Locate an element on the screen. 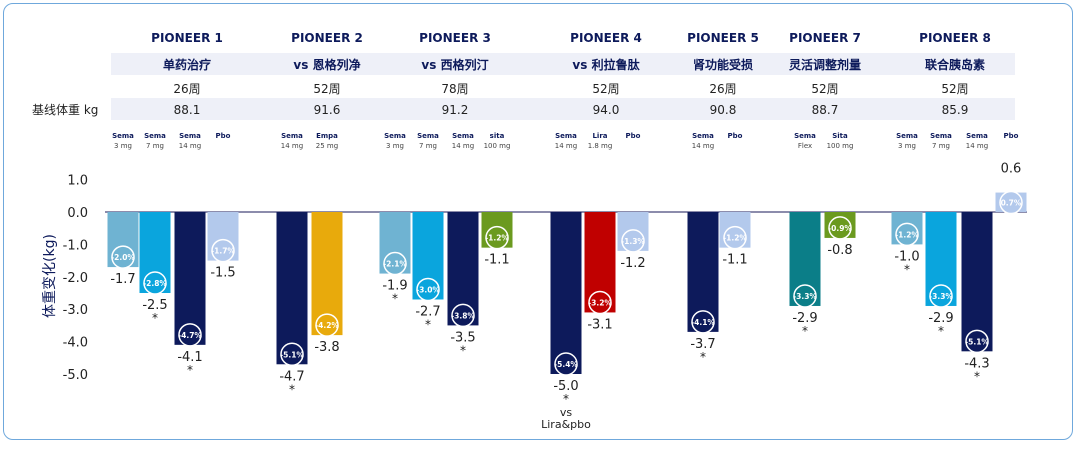 This screenshot has height=455, width=1080. bar-value-label: -3.1 is located at coordinates (599, 324).